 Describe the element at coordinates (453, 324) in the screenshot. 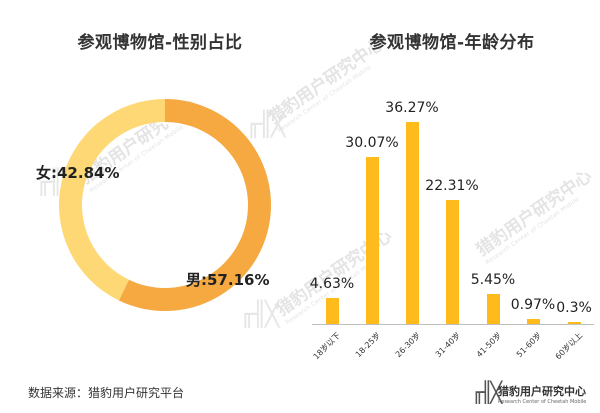

I see `x-axis-line` at that location.